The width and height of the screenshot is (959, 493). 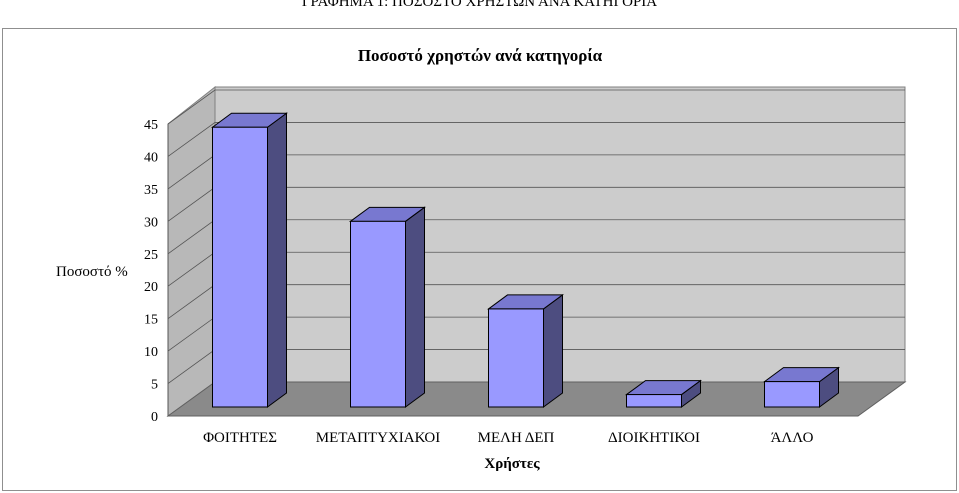 What do you see at coordinates (516, 438) in the screenshot?
I see `x-tick-label: ΜΕΛΗ ΔΕΠ` at bounding box center [516, 438].